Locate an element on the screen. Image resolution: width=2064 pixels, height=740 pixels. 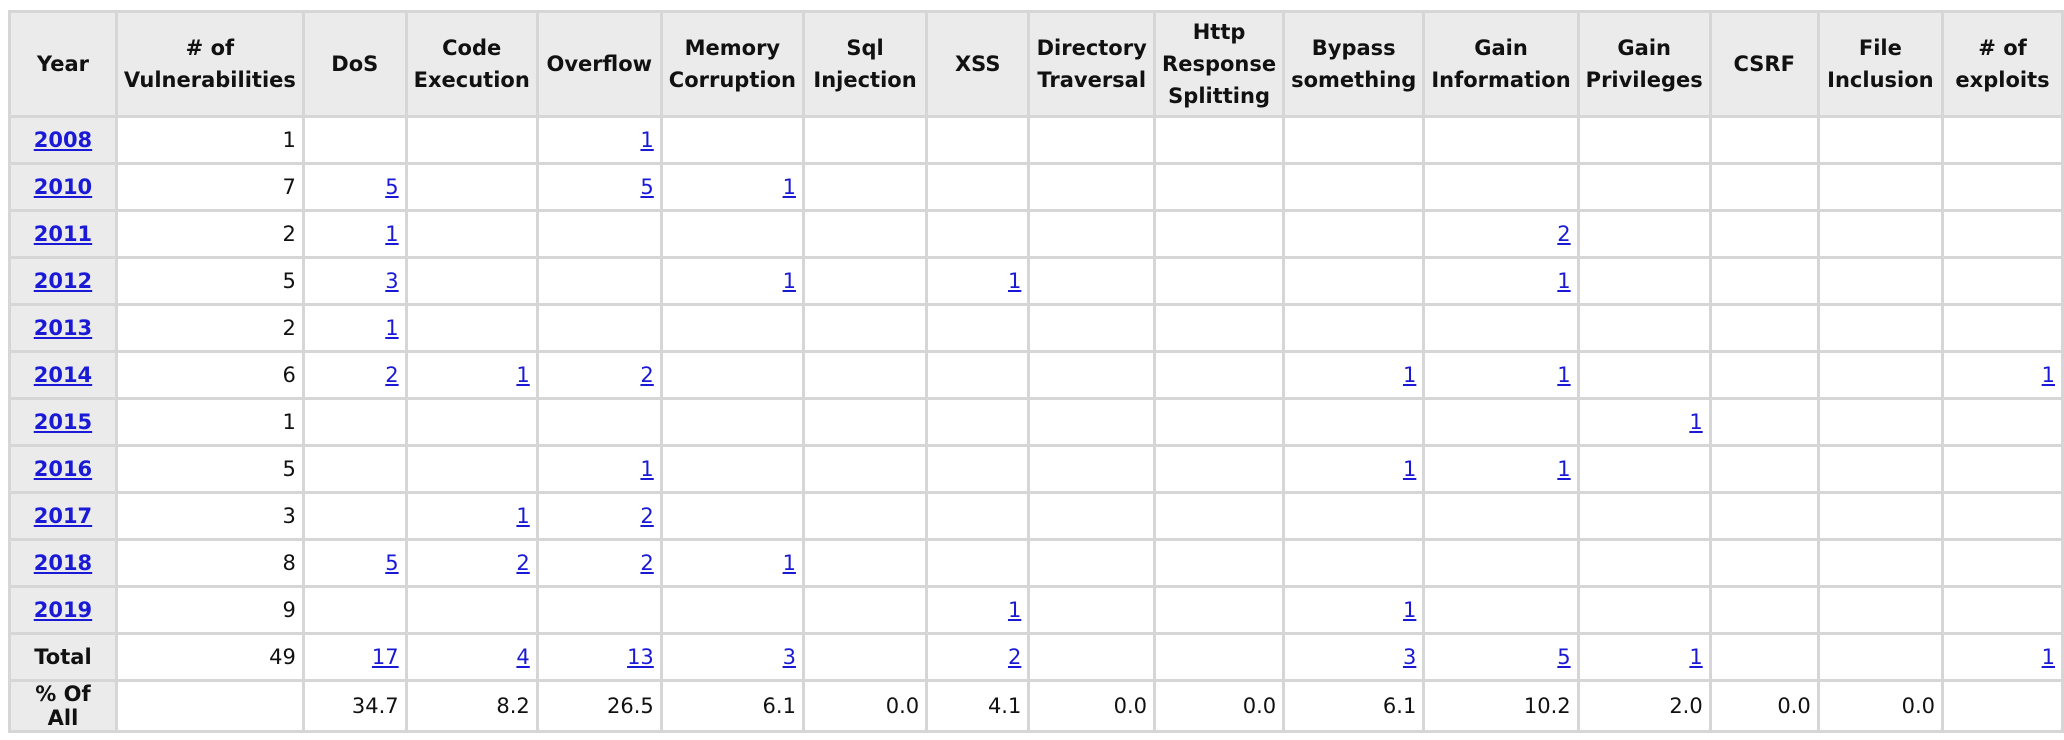
table-cell: 2 is located at coordinates (354, 375).